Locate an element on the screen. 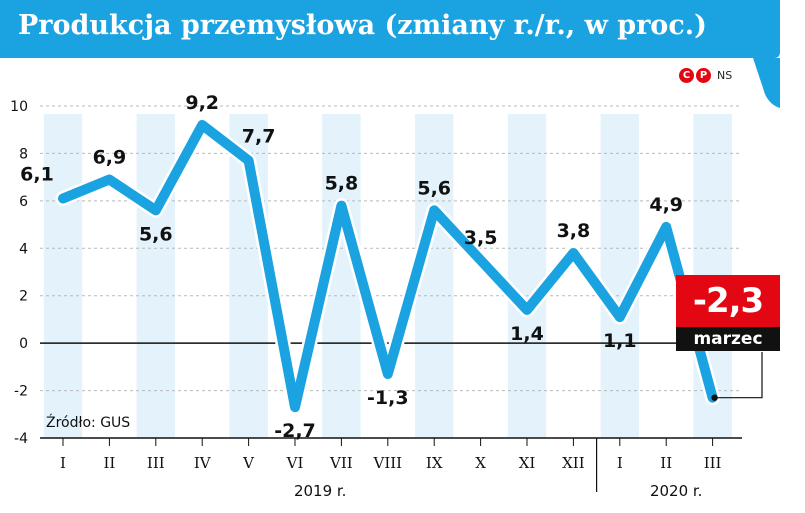 This screenshot has width=805, height=513. copyright-text: NS is located at coordinates (725, 75).